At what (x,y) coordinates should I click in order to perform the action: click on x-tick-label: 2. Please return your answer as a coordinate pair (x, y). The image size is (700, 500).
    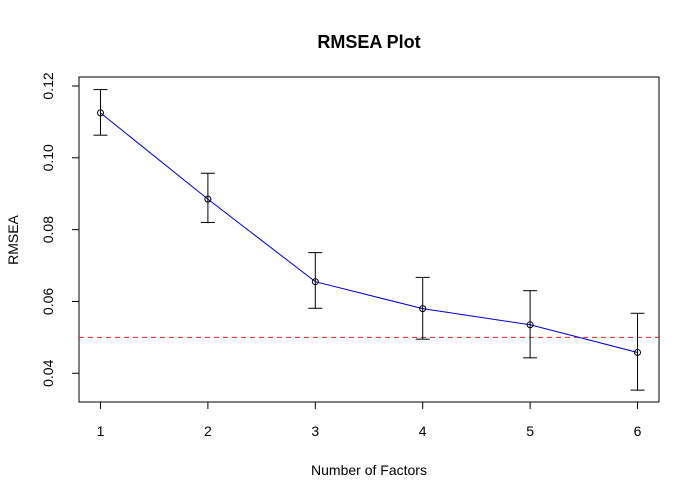
    Looking at the image, I should click on (208, 431).